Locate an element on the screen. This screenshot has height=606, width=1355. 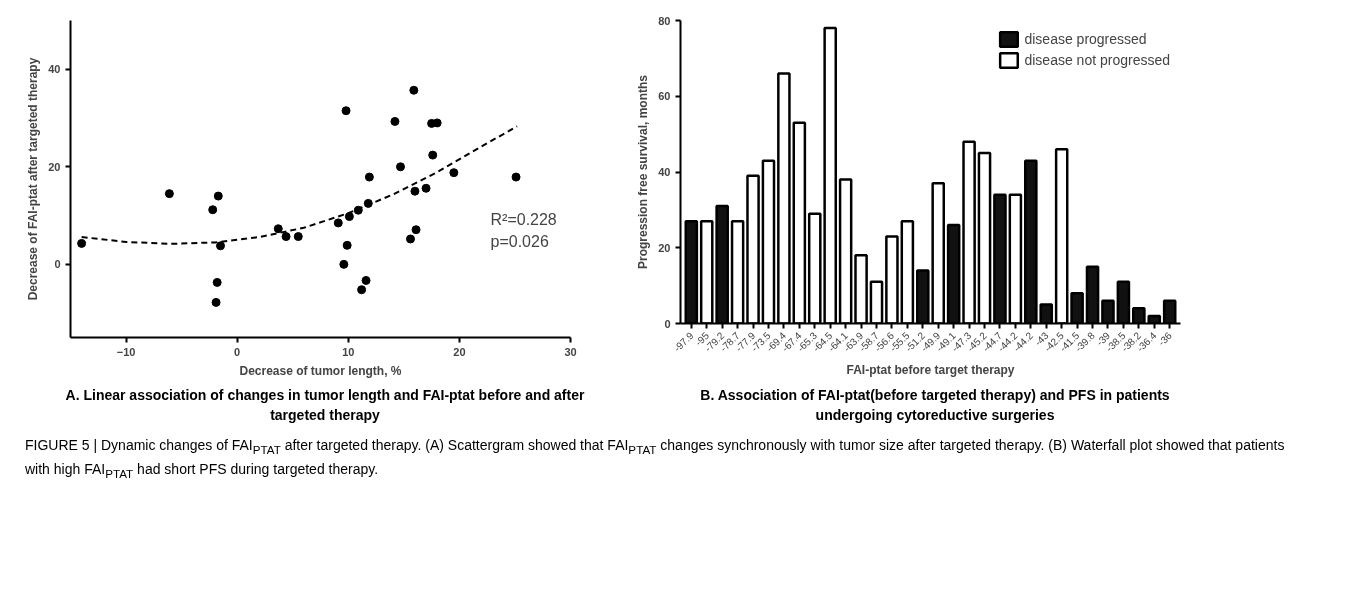
y-tick-label: 60 is located at coordinates (664, 96).